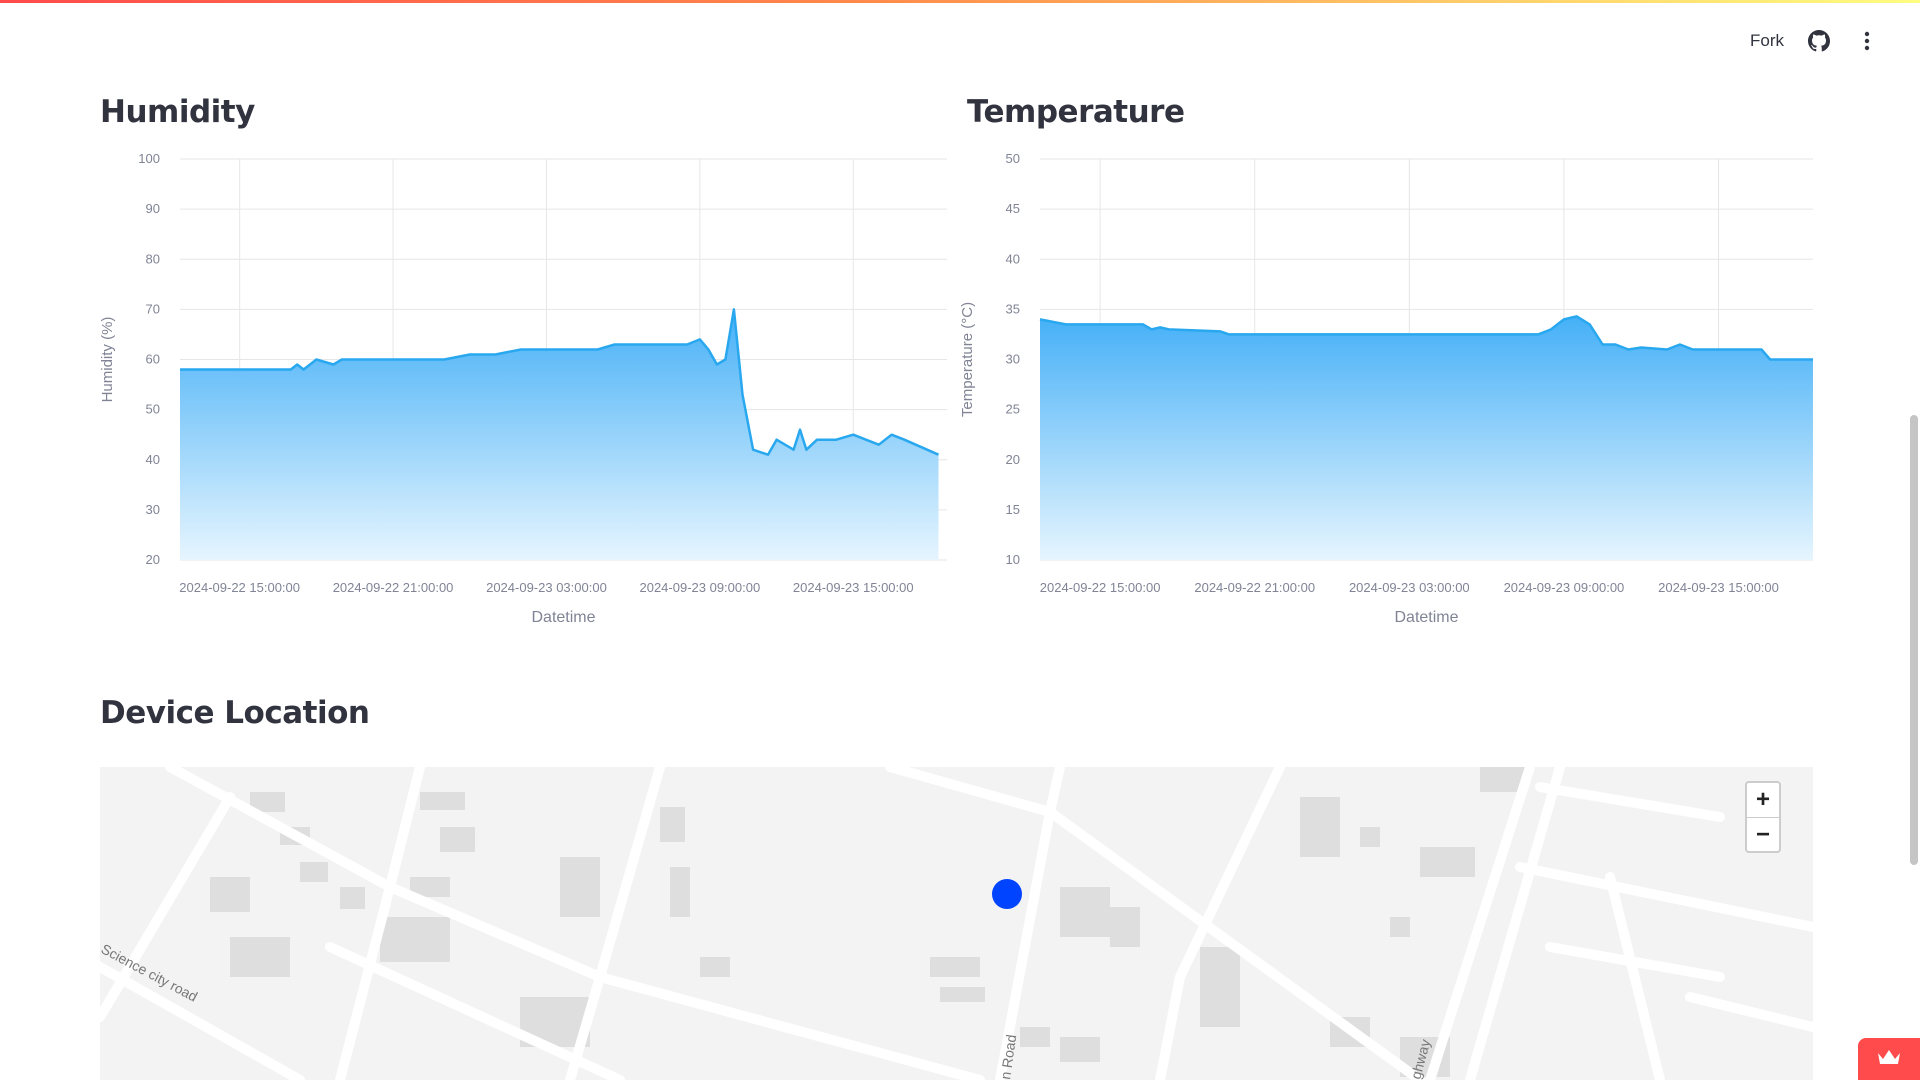 The width and height of the screenshot is (1920, 1080). I want to click on humidity-title: Humidity, so click(177, 112).